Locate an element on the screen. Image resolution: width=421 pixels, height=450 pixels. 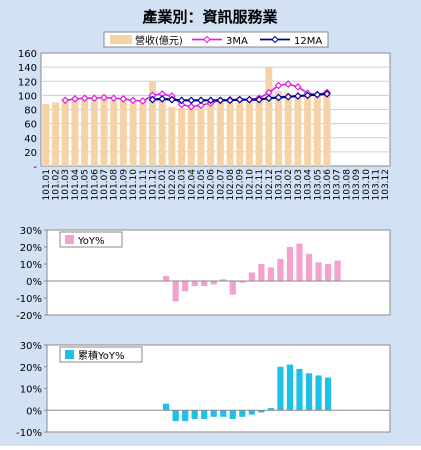
x-tick-label: 101.03 is located at coordinates (66, 185).